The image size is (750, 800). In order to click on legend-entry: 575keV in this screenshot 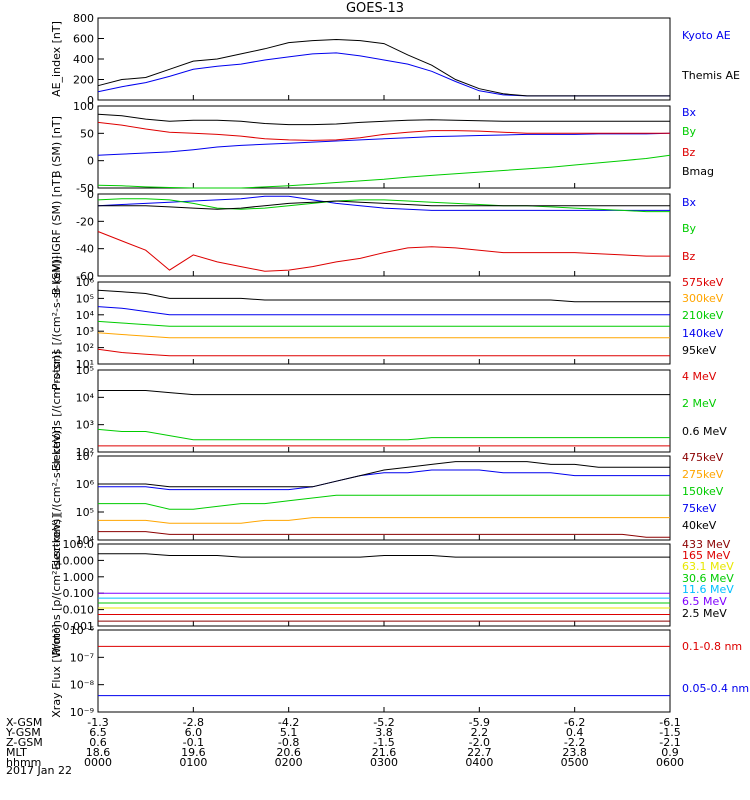, I will do `click(703, 282)`.